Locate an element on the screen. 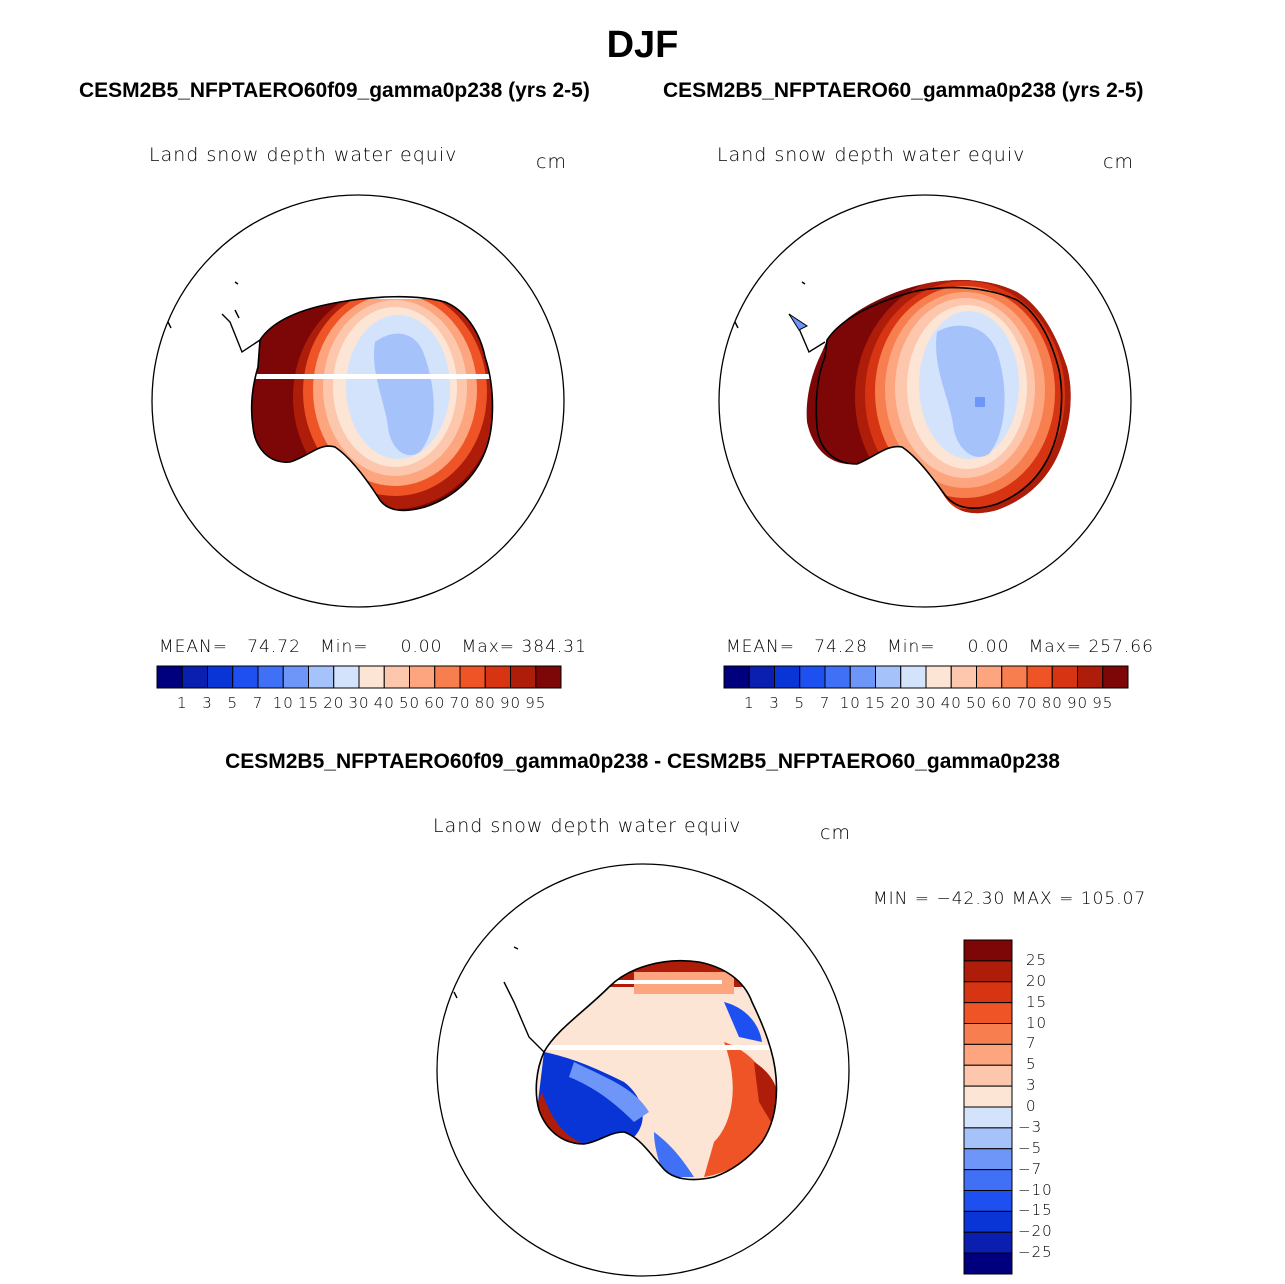  colorbar-tick-label: 0 is located at coordinates (1031, 1106).